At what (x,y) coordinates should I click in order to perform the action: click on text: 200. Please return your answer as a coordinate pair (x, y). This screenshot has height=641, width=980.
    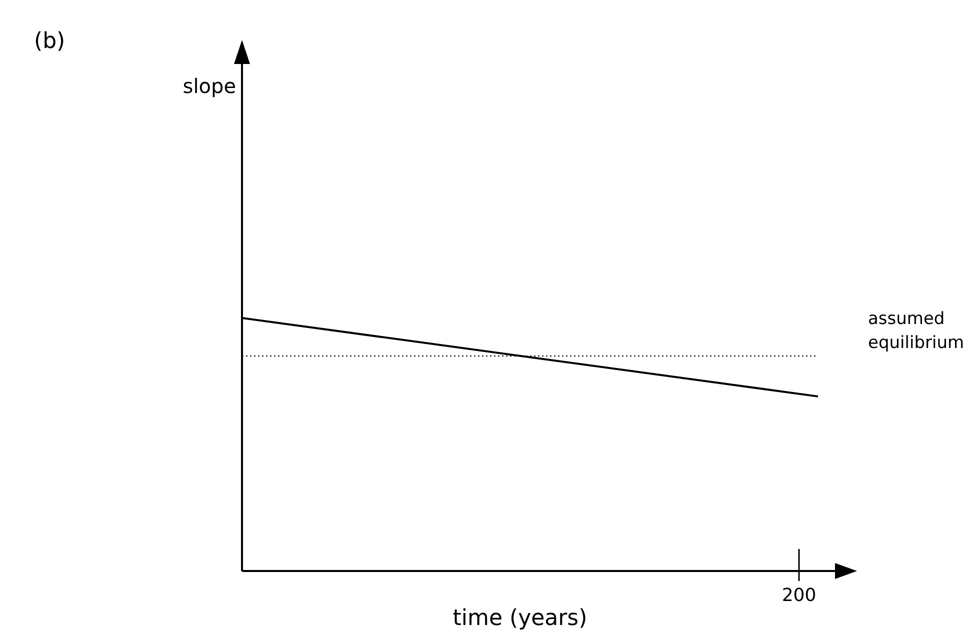
    Looking at the image, I should click on (799, 595).